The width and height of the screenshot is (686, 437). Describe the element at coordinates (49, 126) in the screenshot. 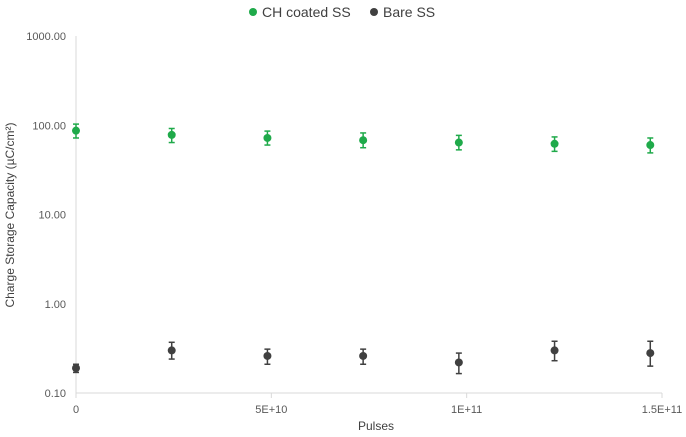

I see `y-tick-label: 100.00` at that location.